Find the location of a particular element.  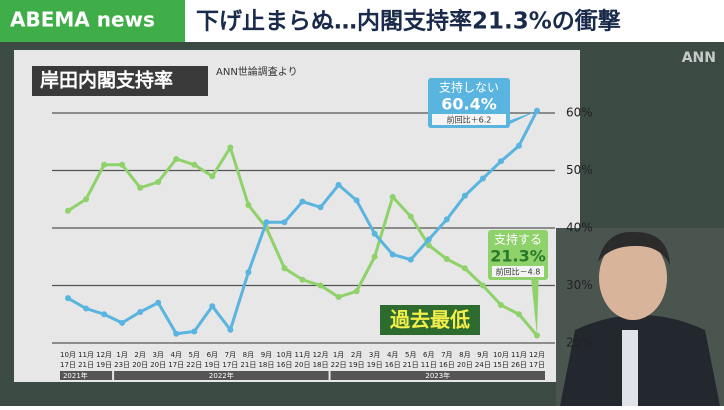

change-label: 前回比－4.8 is located at coordinates (518, 272).